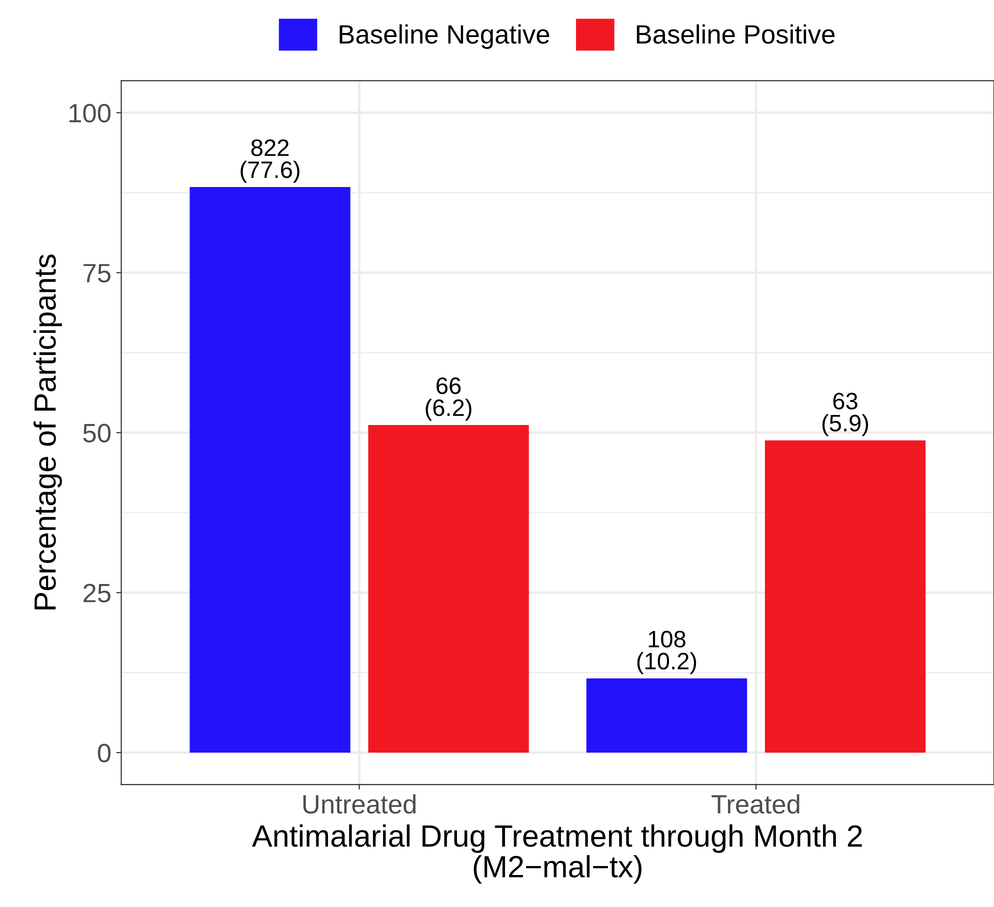 This screenshot has height=907, width=994. I want to click on y-tick-label: 50, so click(97, 433).